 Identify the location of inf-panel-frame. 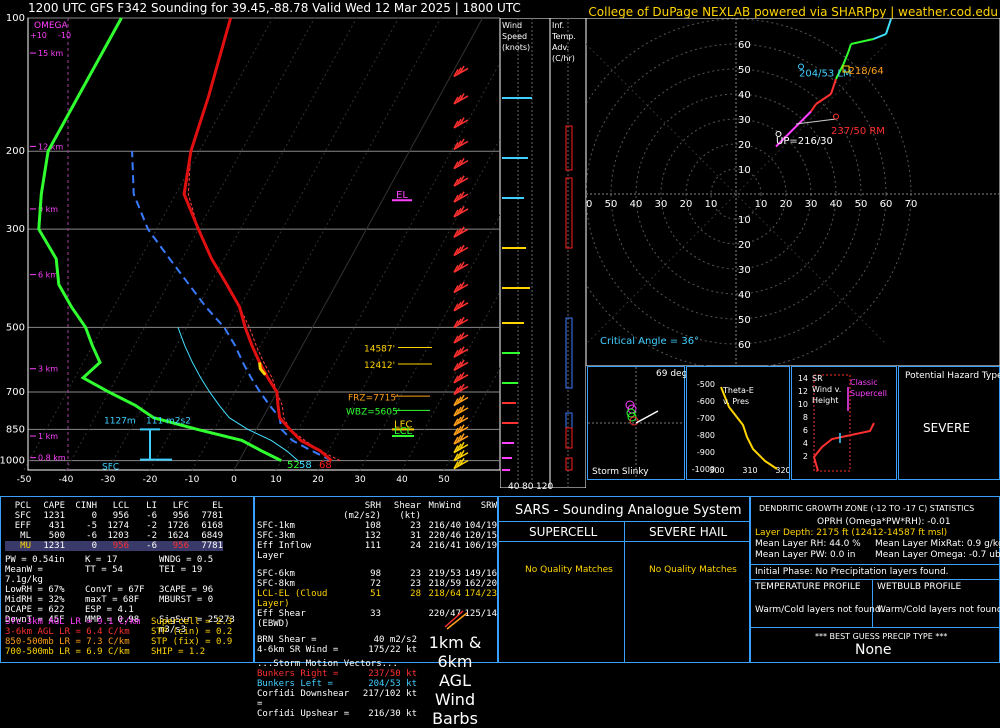
(568, 253).